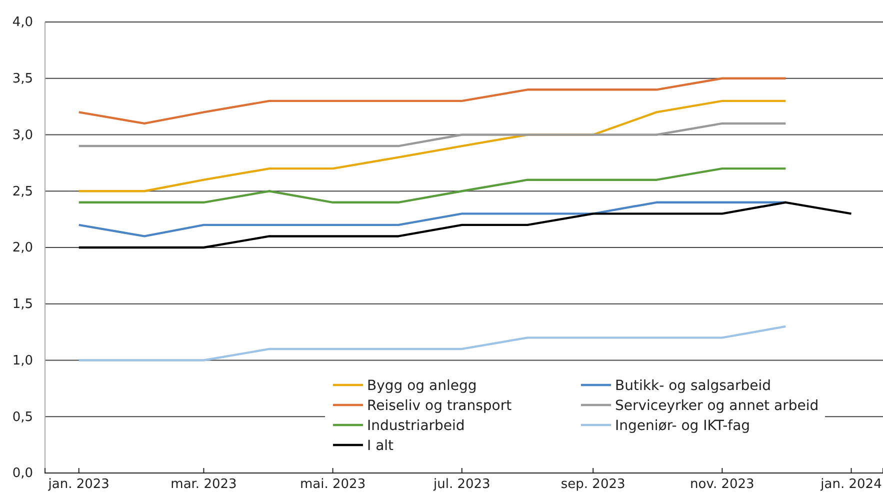  Describe the element at coordinates (333, 484) in the screenshot. I see `x-tick-label: mai. 2023` at that location.